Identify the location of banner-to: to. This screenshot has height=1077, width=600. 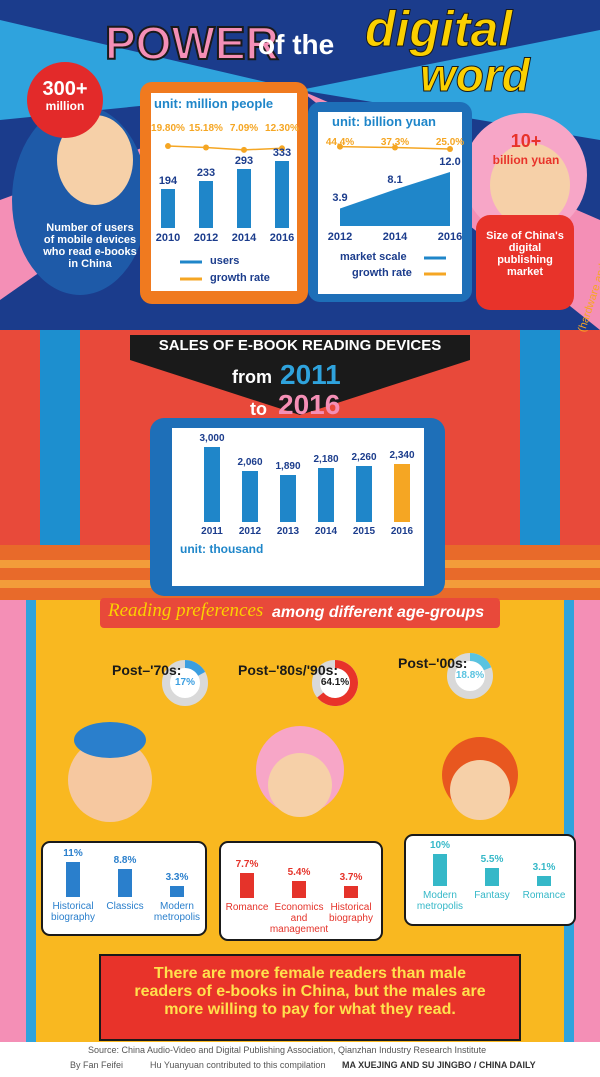
(258, 409).